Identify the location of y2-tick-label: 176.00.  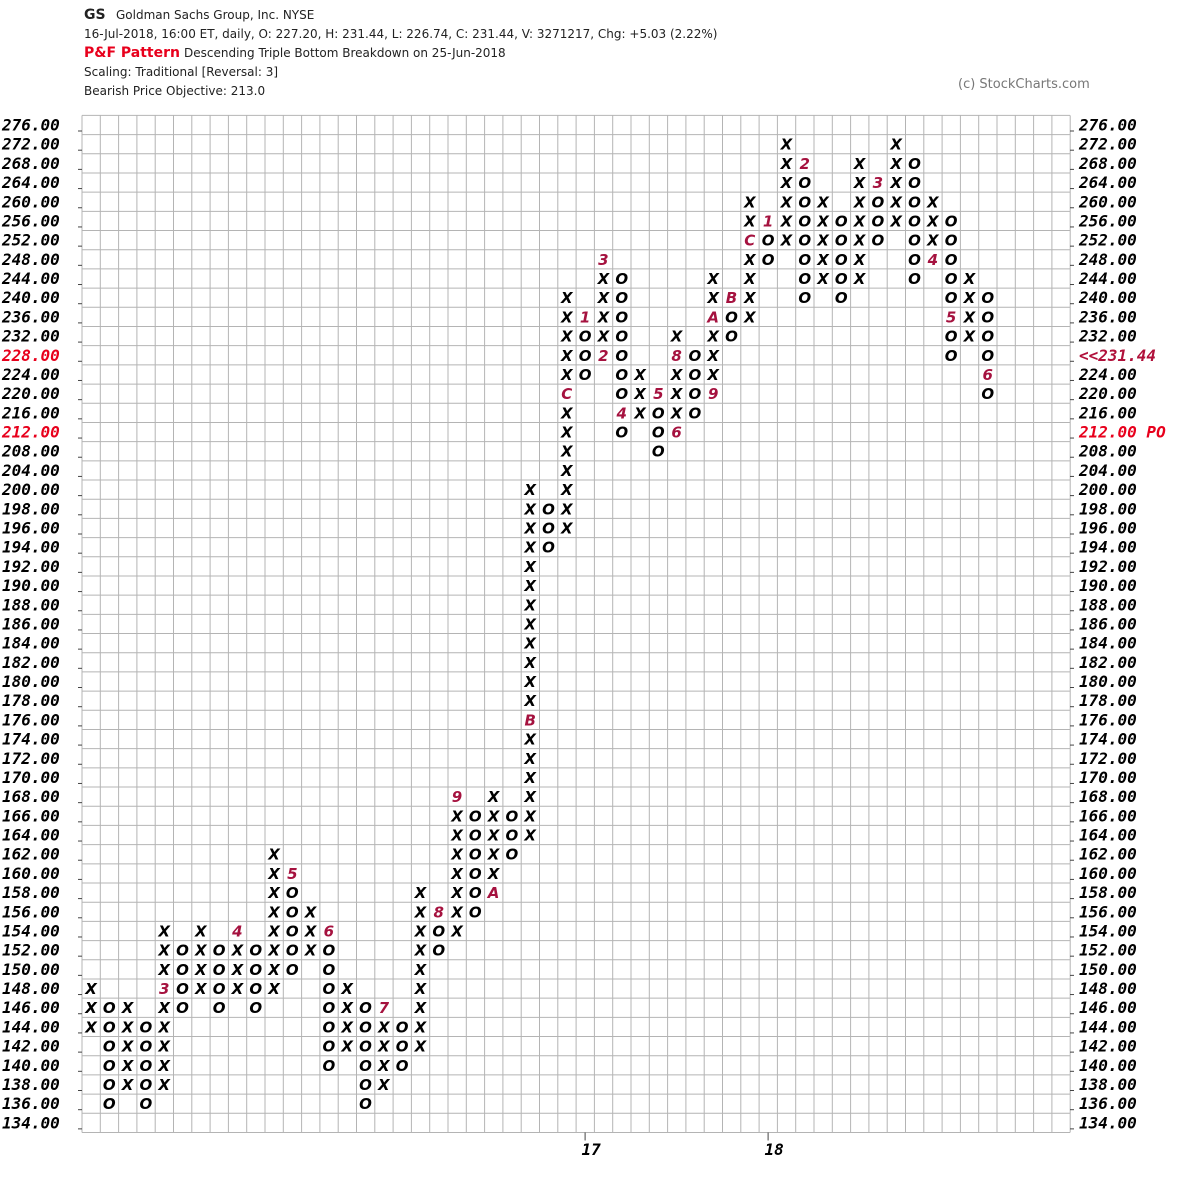
(1108, 719).